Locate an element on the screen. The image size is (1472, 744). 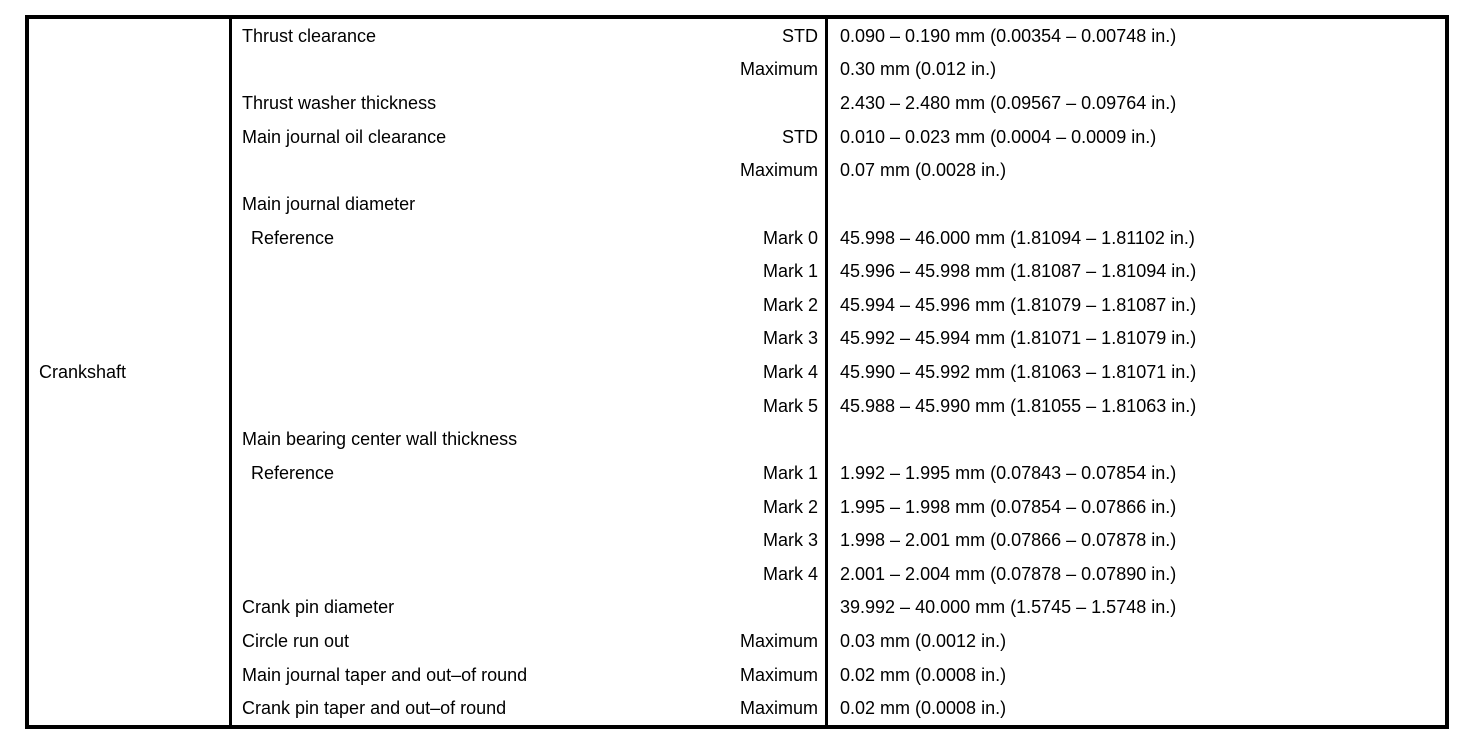
spec-value: 0.30 mm (0.012 in.) is located at coordinates (918, 69).